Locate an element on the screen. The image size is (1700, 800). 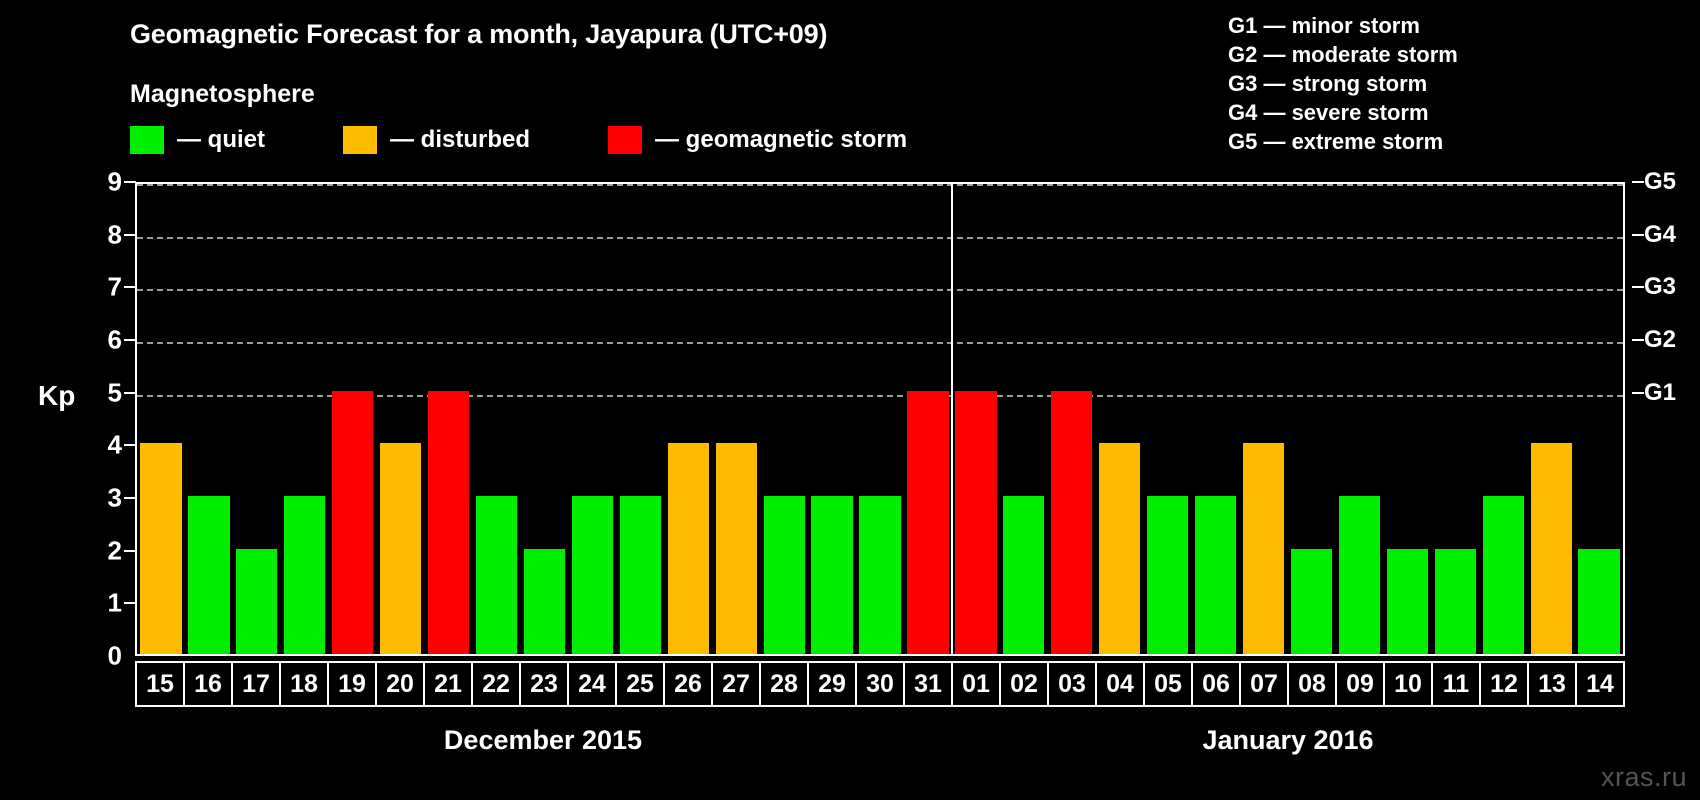
day-box-07: 07 is located at coordinates (1264, 684).